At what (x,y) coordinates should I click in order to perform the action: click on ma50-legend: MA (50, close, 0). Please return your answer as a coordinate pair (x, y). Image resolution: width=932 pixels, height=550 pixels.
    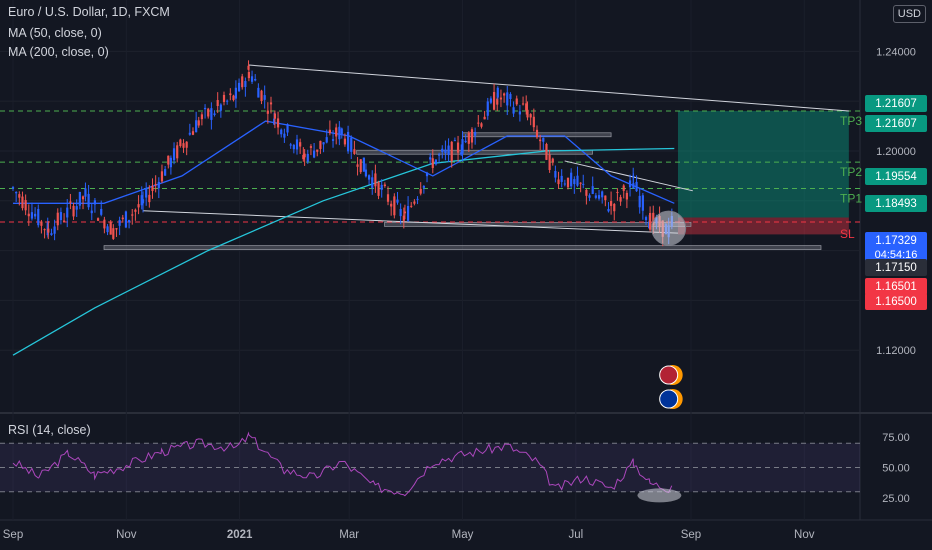
    Looking at the image, I should click on (55, 33).